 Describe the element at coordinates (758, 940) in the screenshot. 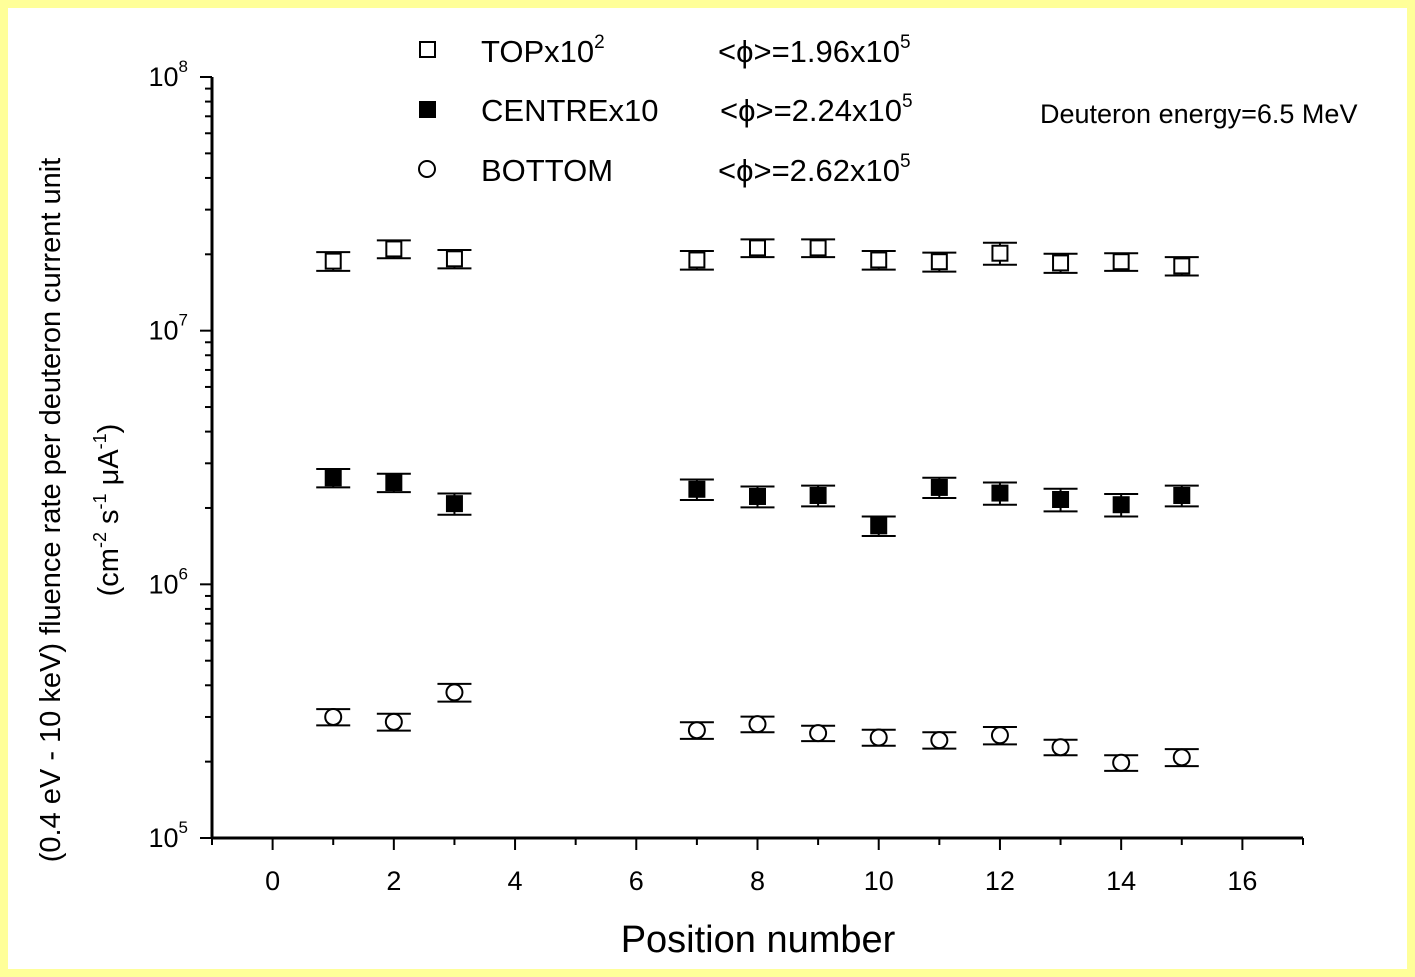

I see `x-axis-title: Position number` at that location.